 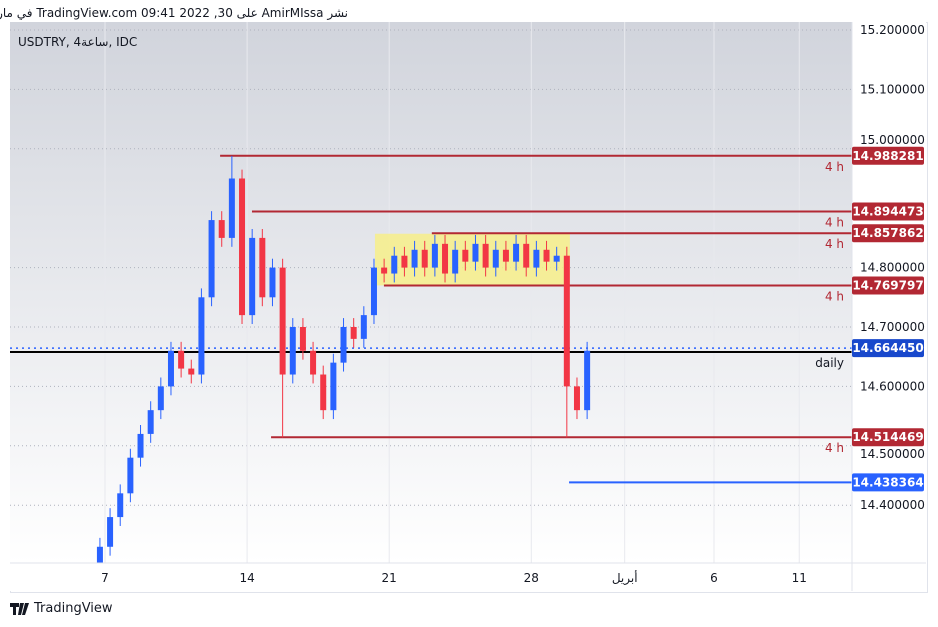 I want to click on last-price-label: 14.664450, so click(x=887, y=348).